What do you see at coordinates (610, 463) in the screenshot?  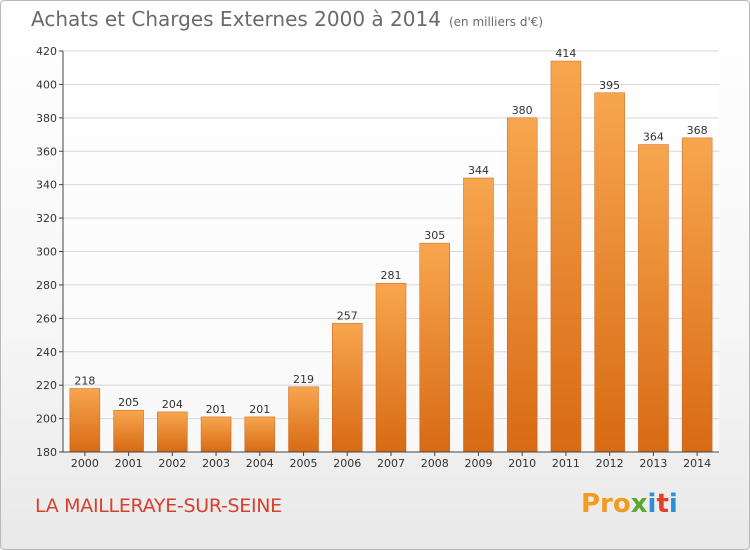 I see `x-tick-label: 2012` at bounding box center [610, 463].